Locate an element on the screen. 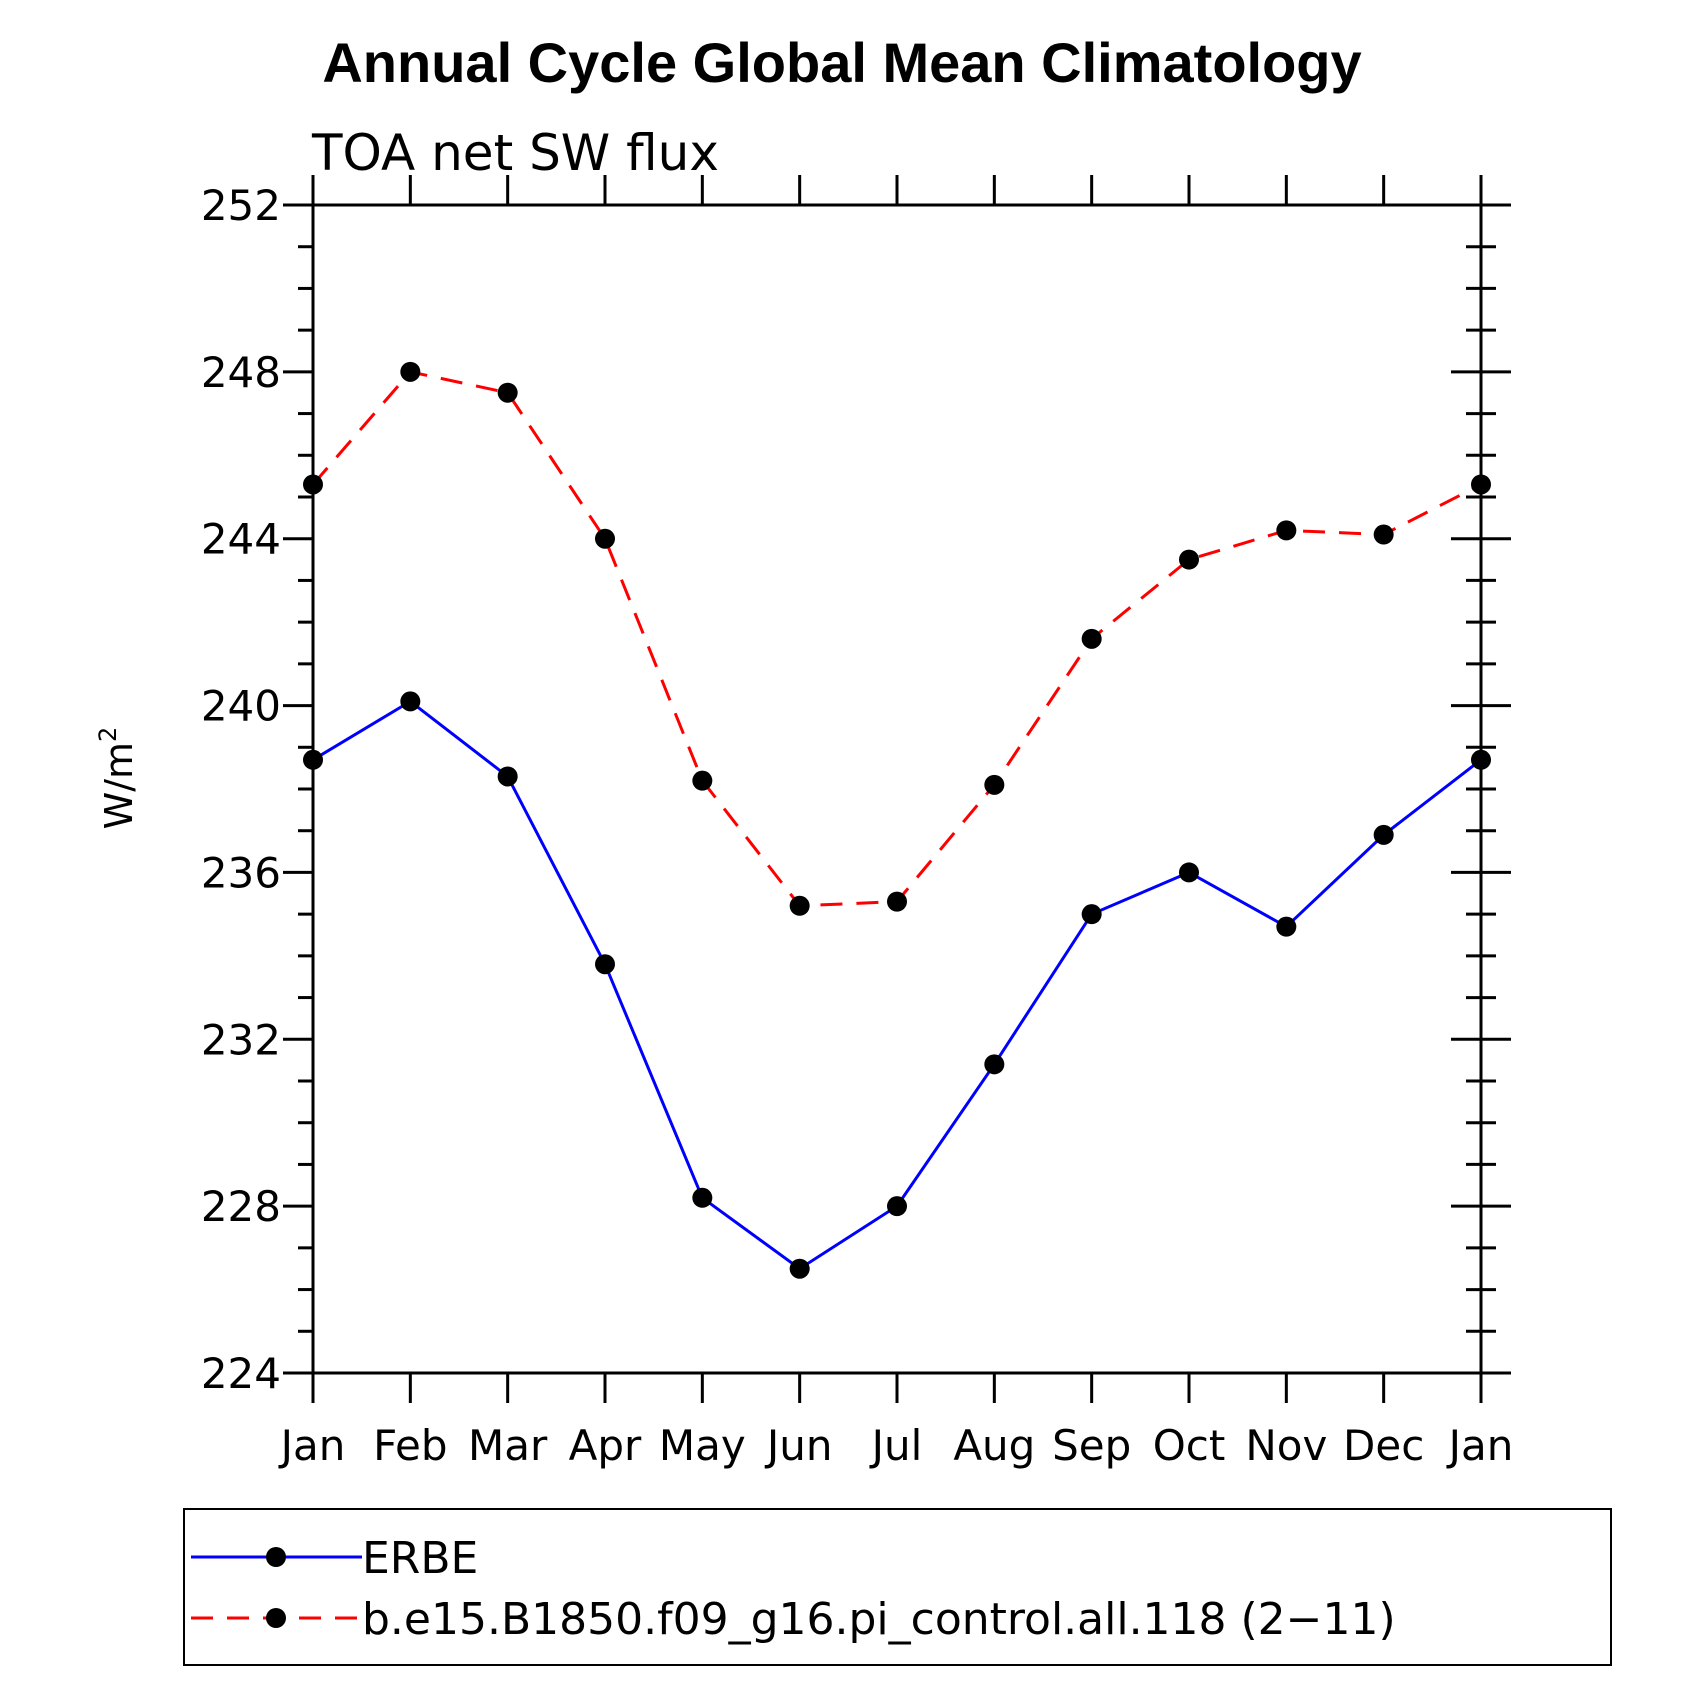 Image resolution: width=1685 pixels, height=1685 pixels. x-tick-label: May is located at coordinates (702, 1445).